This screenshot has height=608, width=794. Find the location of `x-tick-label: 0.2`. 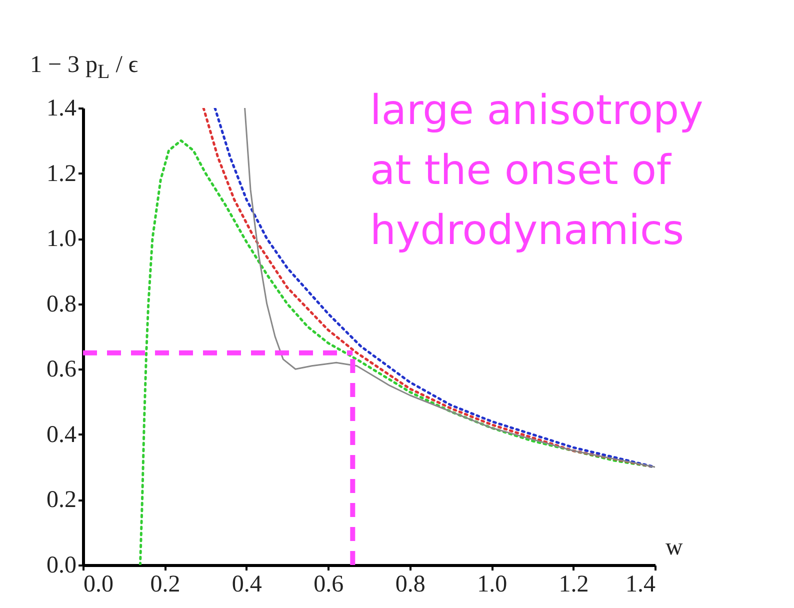

x-tick-label: 0.2 is located at coordinates (165, 585).